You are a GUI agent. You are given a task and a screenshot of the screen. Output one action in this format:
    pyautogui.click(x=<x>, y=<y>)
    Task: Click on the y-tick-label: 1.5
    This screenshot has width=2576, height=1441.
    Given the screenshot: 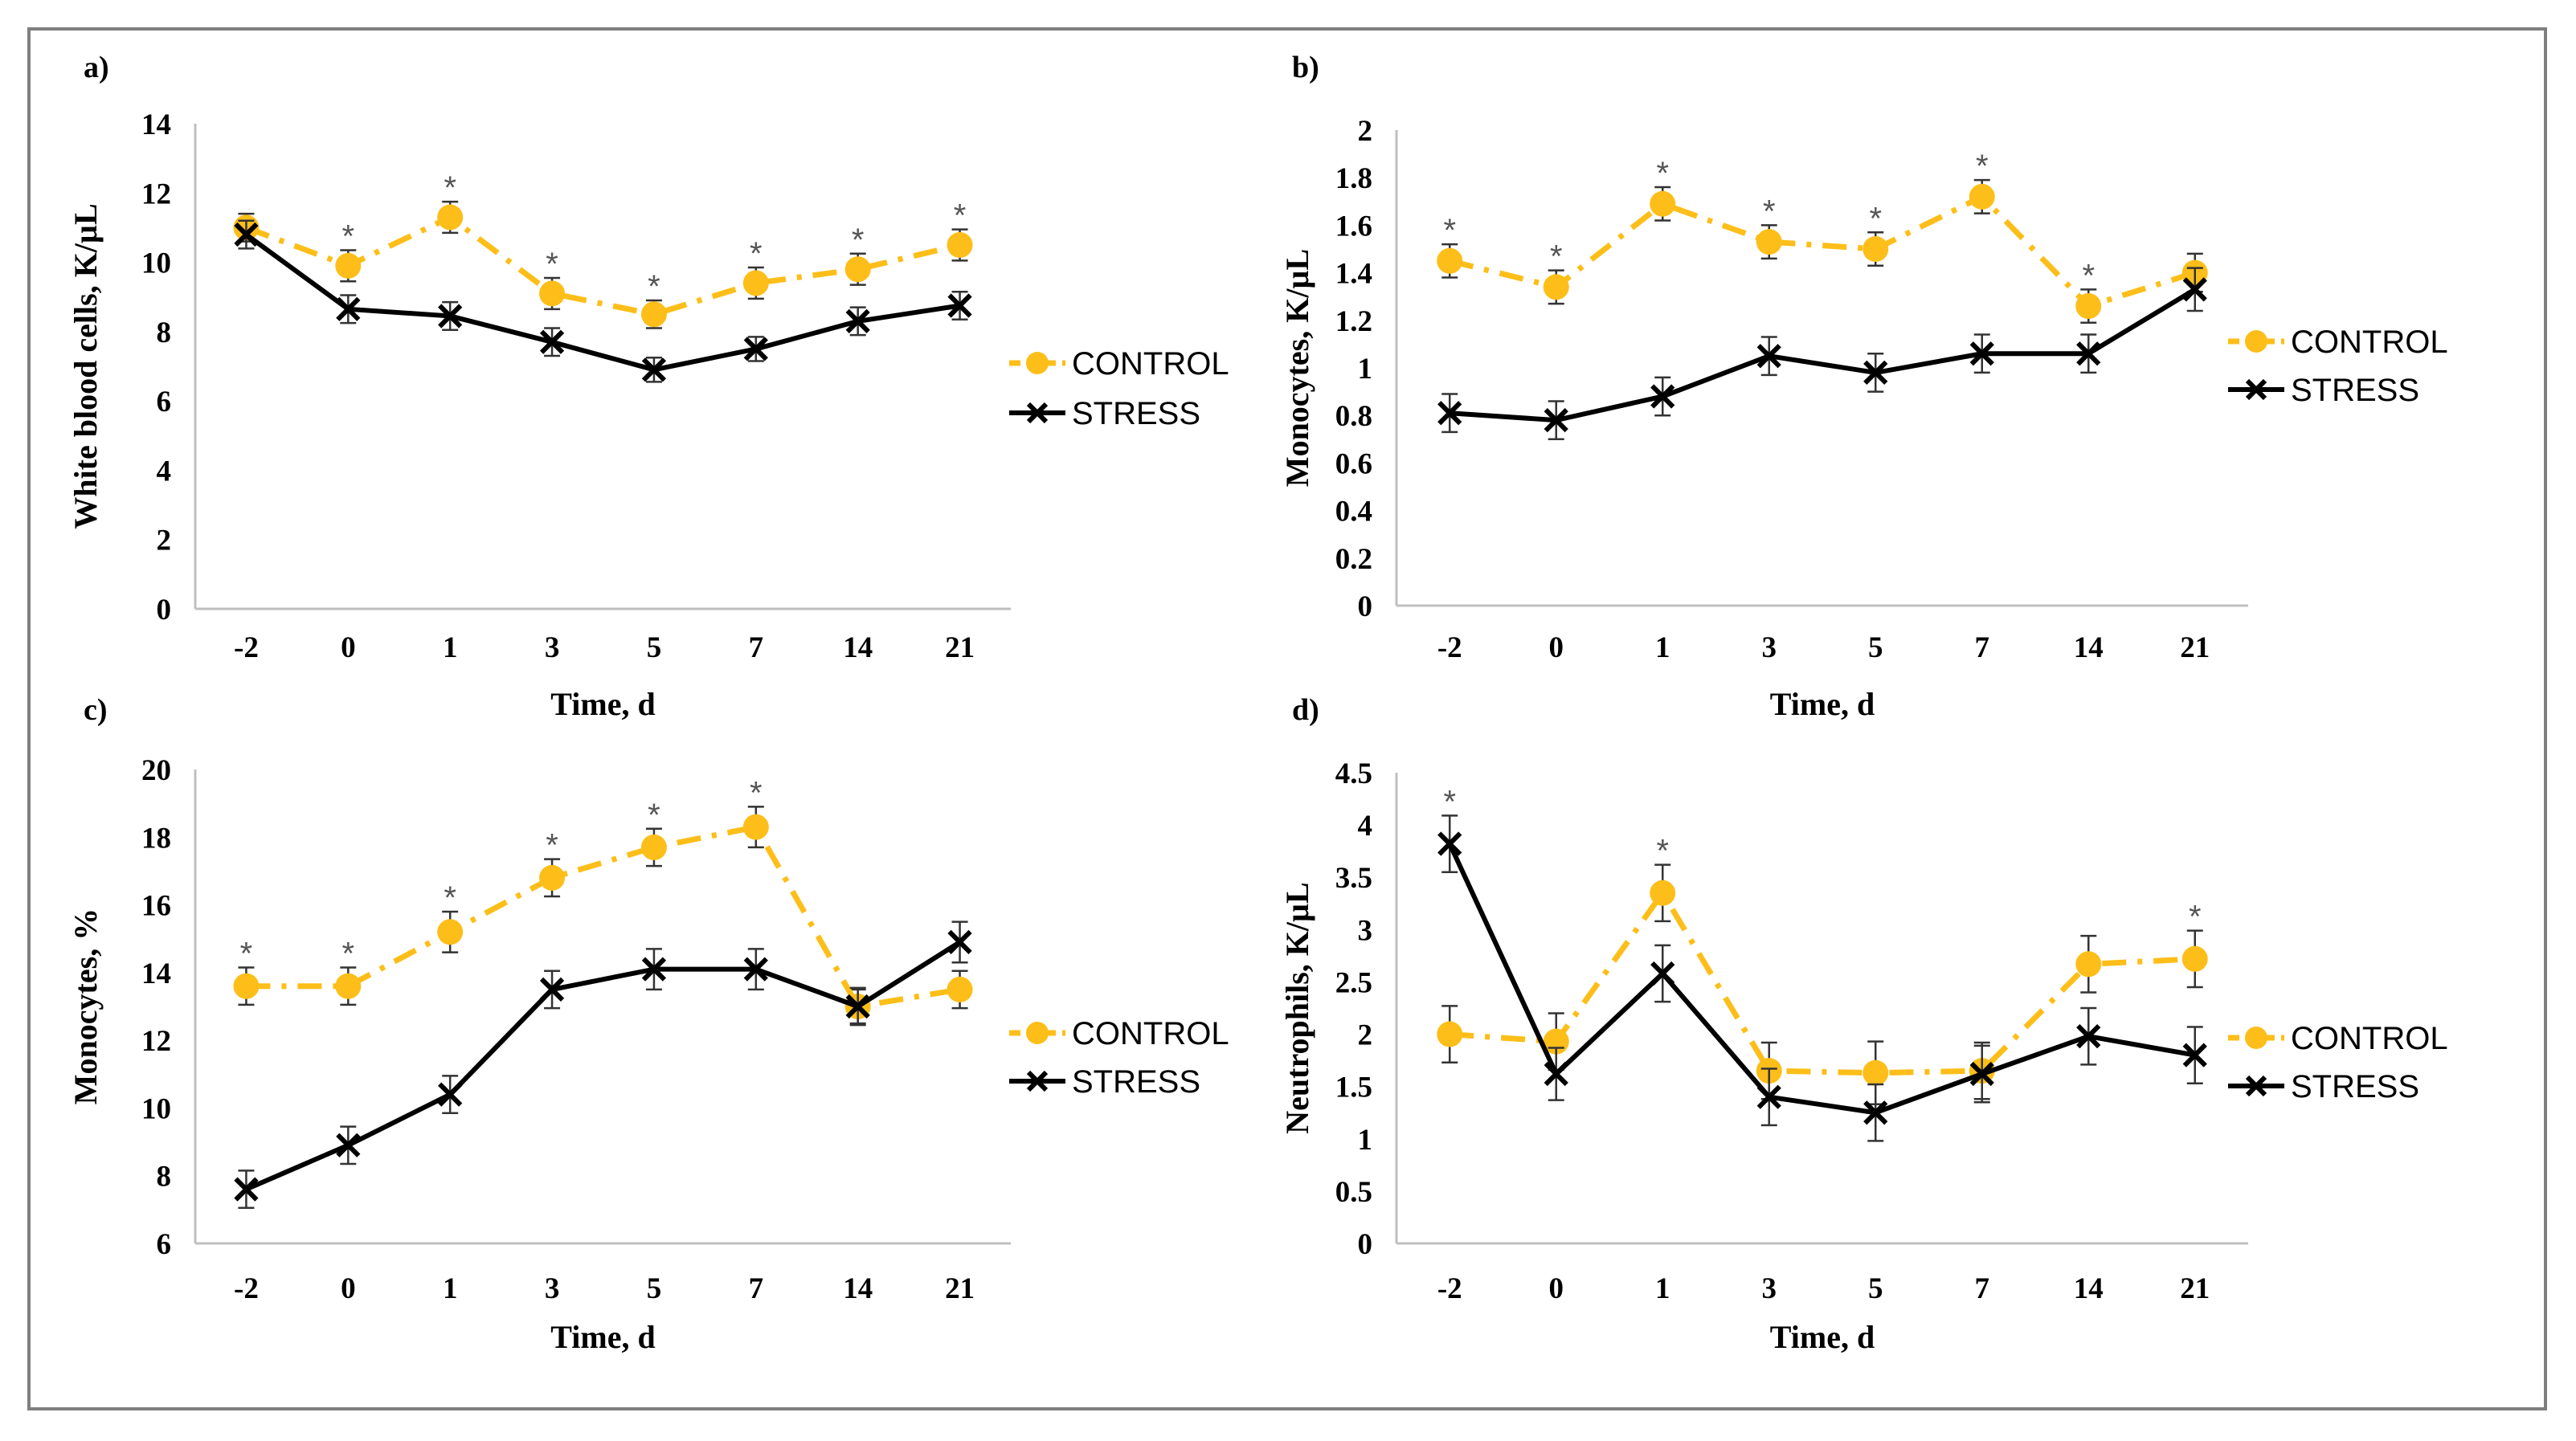 What is the action you would take?
    pyautogui.click(x=1353, y=1088)
    